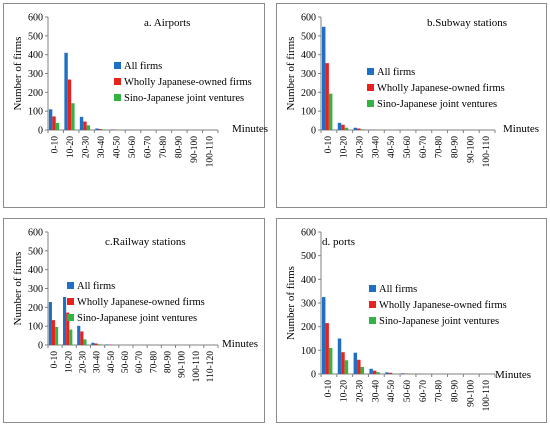  Describe the element at coordinates (291, 74) in the screenshot. I see `y-axis-label: Number of firms` at that location.